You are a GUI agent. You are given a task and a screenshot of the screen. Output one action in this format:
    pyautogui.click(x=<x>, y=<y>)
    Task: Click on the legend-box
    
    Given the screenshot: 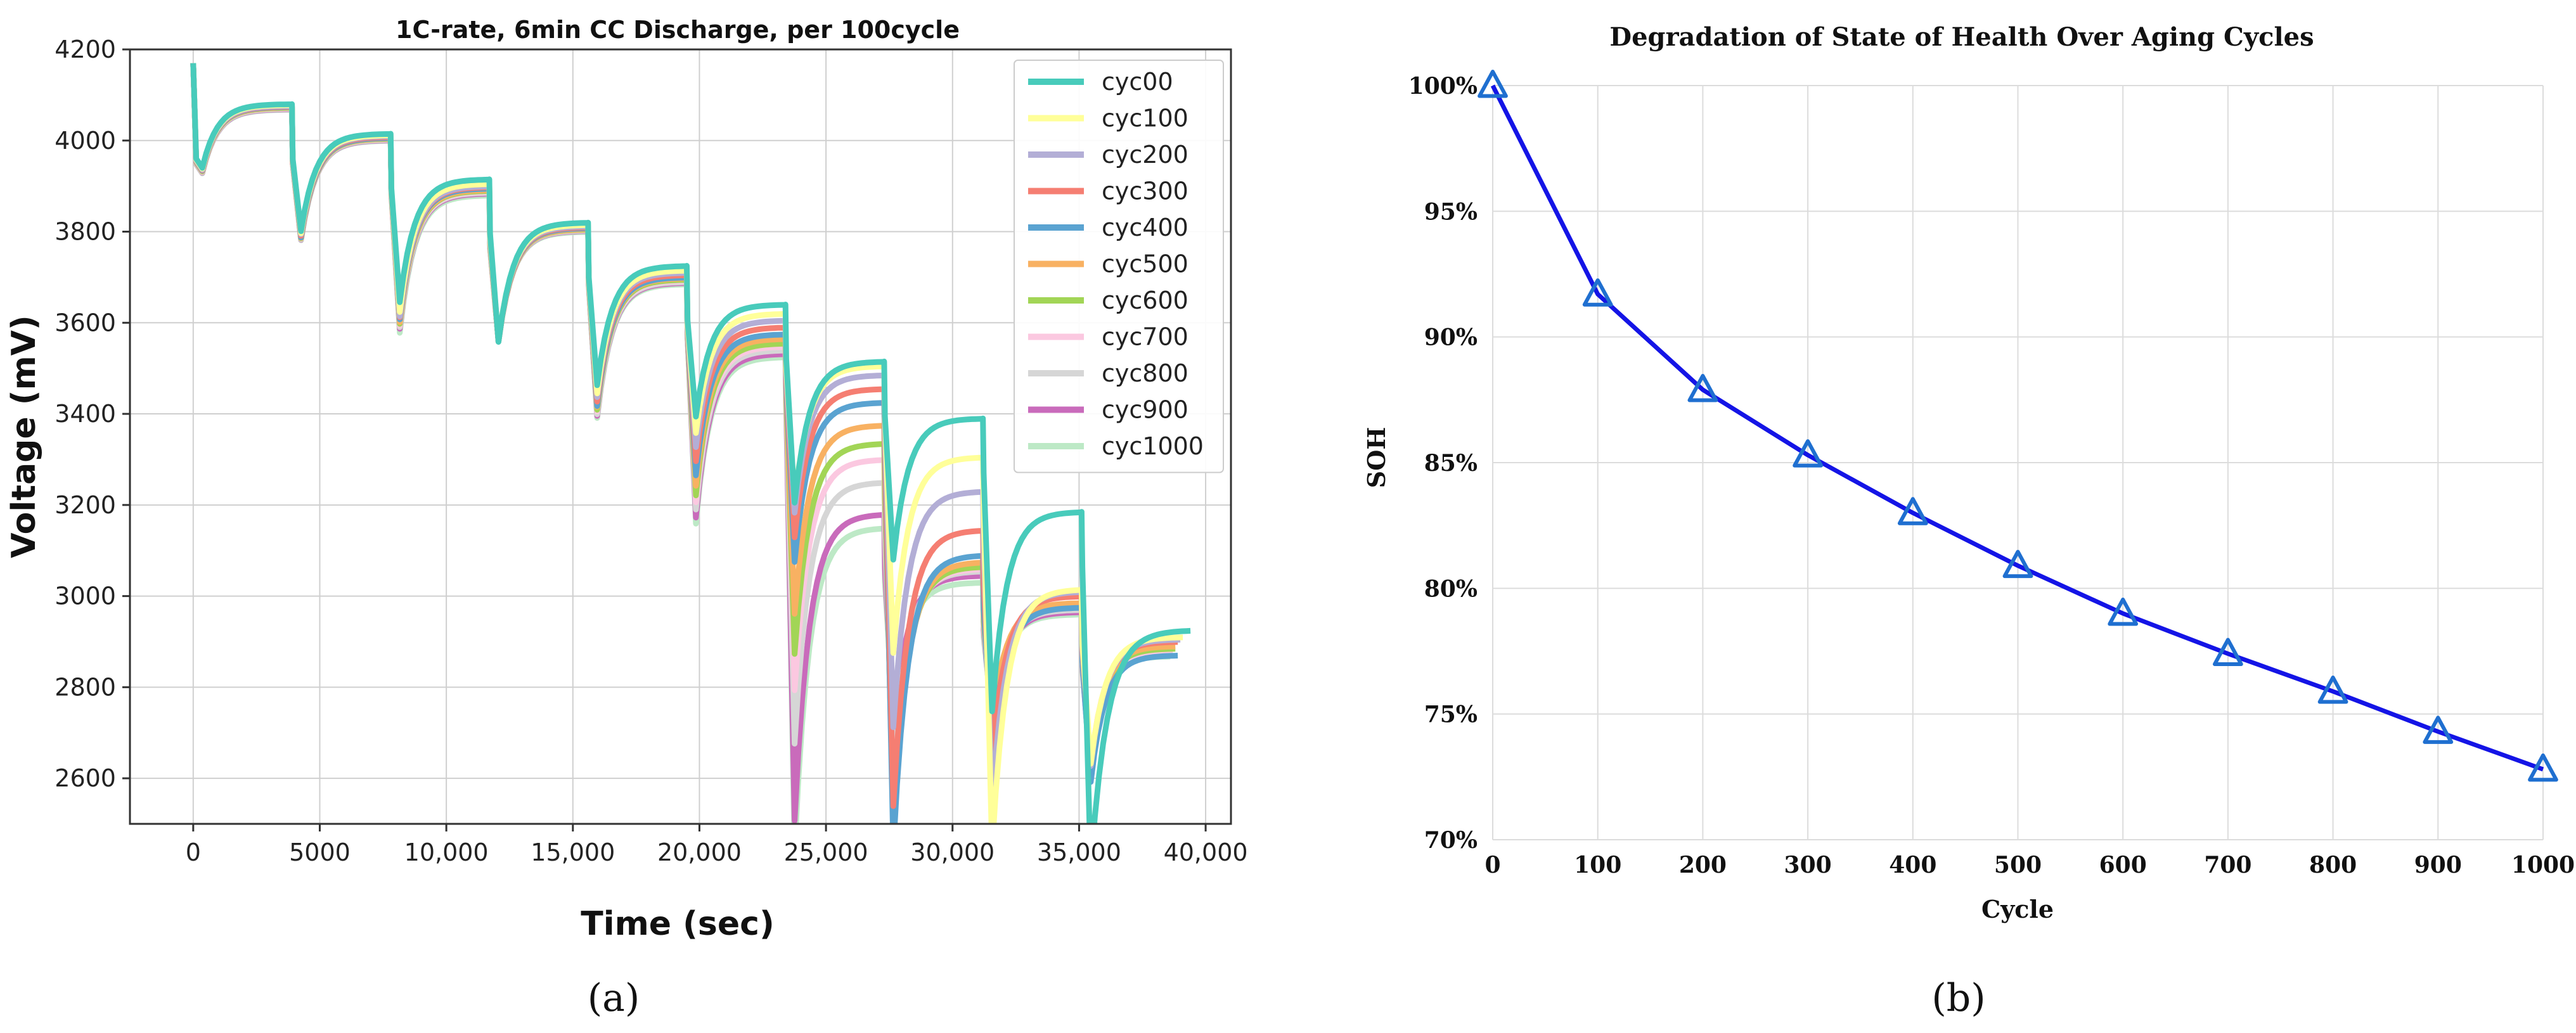 What is the action you would take?
    pyautogui.click(x=1119, y=266)
    